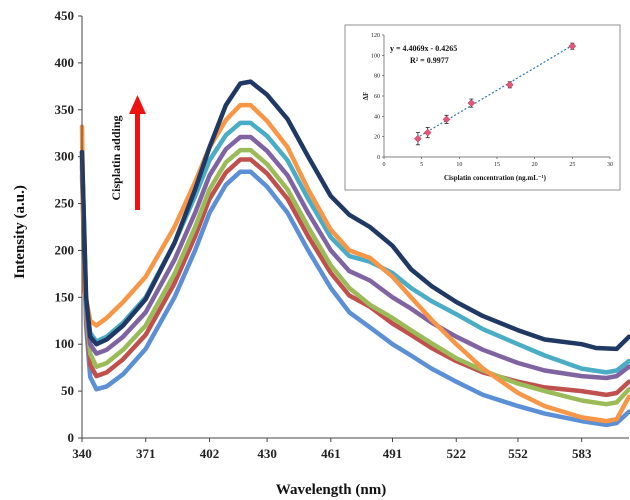  What do you see at coordinates (393, 453) in the screenshot?
I see `x-tick-label: 491` at bounding box center [393, 453].